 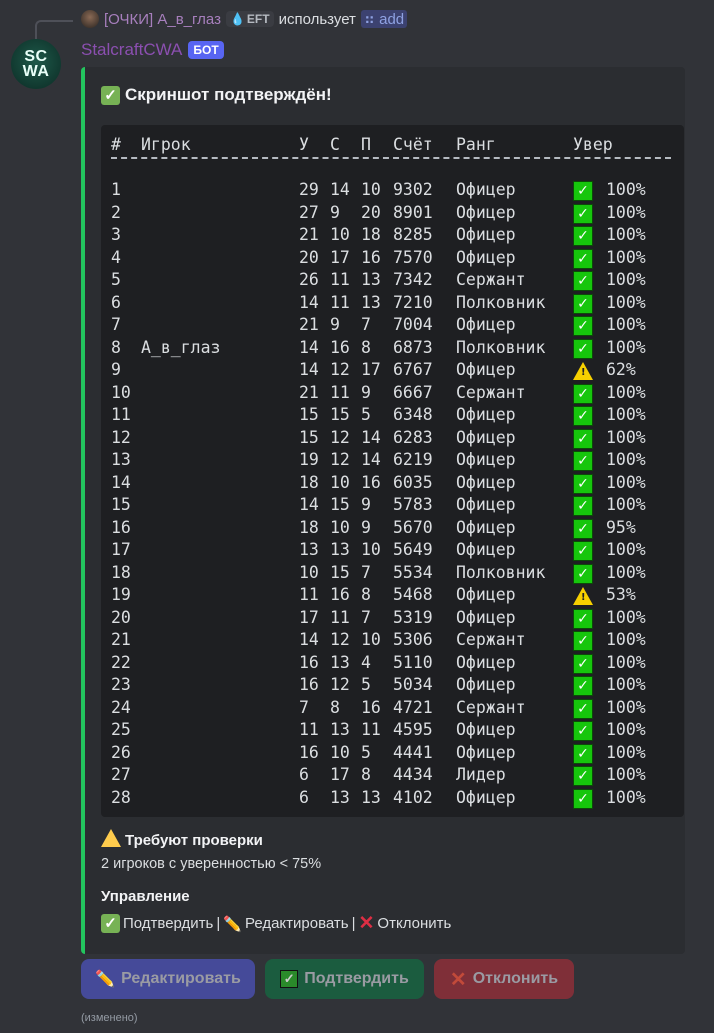 What do you see at coordinates (36, 64) in the screenshot?
I see `bot-avatar: SC WA` at bounding box center [36, 64].